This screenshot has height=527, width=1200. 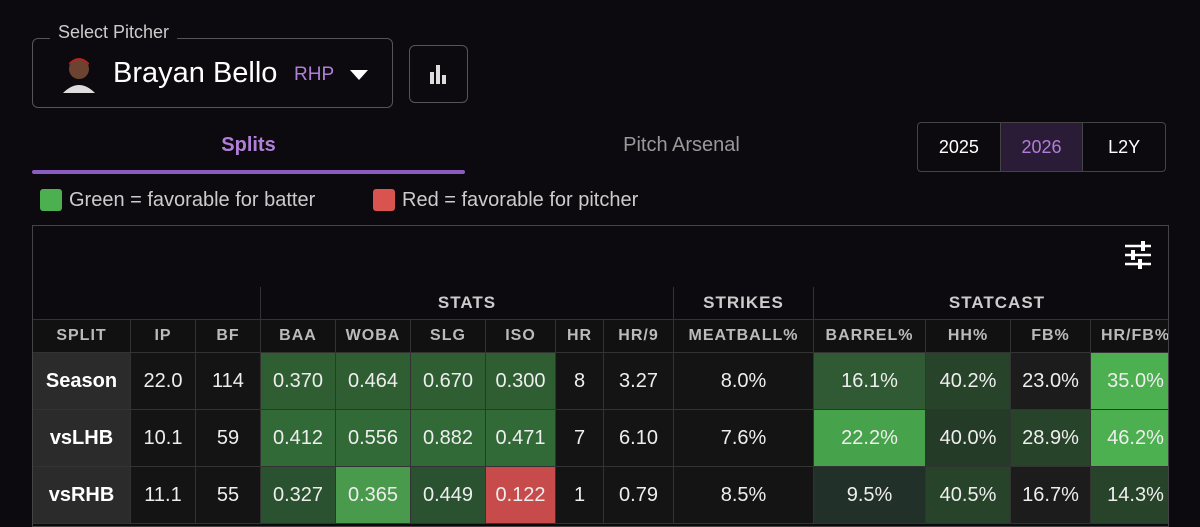 I want to click on stat-cell: 40.5%, so click(x=968, y=495).